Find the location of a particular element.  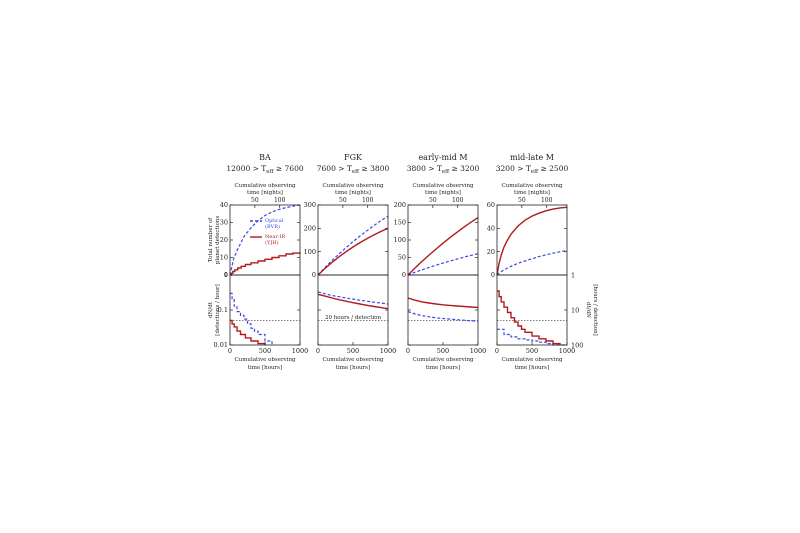

panel-subtitle: 3800 > Teff ≥ 3200 is located at coordinates (443, 169).